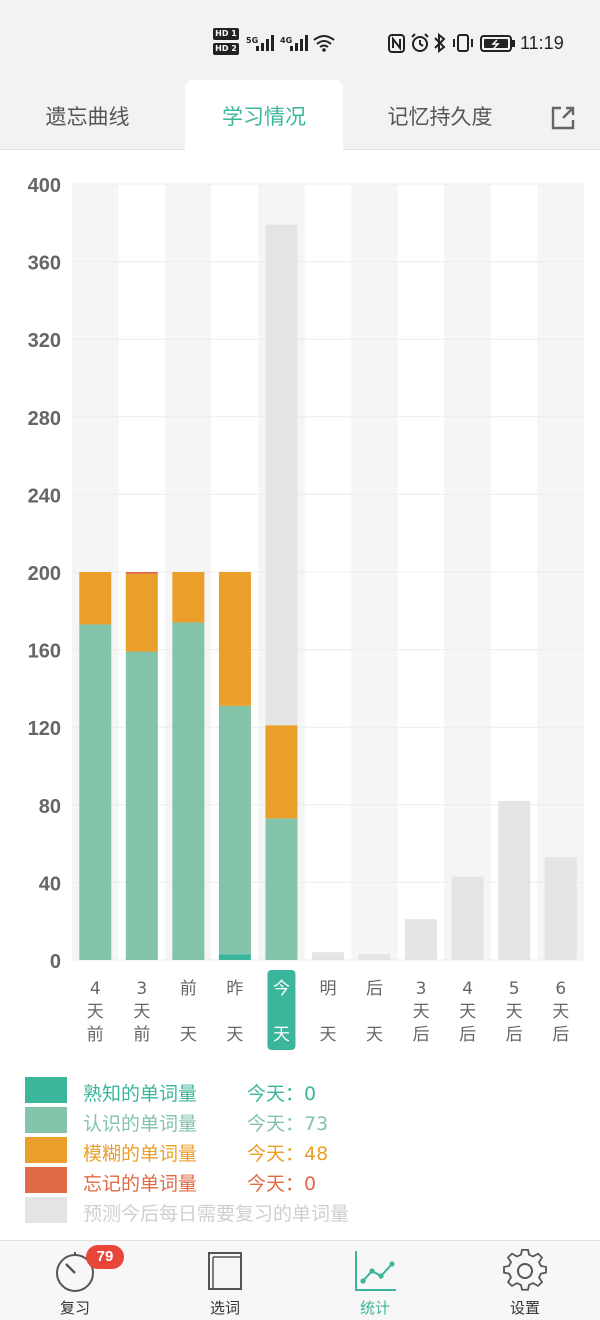 Image resolution: width=600 pixels, height=1320 pixels. I want to click on y-tick-label: 360, so click(44, 264).